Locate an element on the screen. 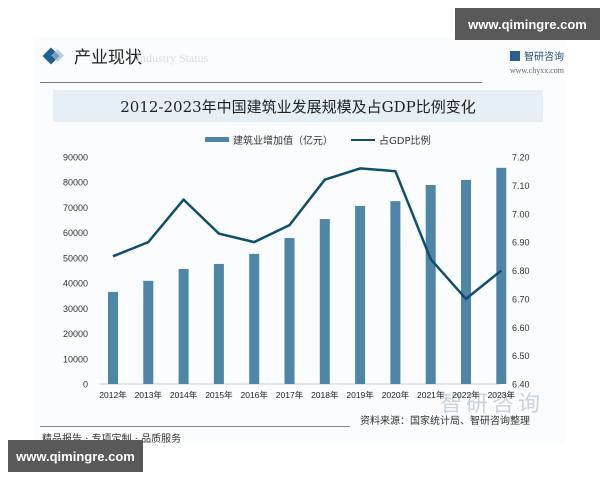 This screenshot has height=480, width=600. right-tick-label: 6.70 is located at coordinates (521, 299).